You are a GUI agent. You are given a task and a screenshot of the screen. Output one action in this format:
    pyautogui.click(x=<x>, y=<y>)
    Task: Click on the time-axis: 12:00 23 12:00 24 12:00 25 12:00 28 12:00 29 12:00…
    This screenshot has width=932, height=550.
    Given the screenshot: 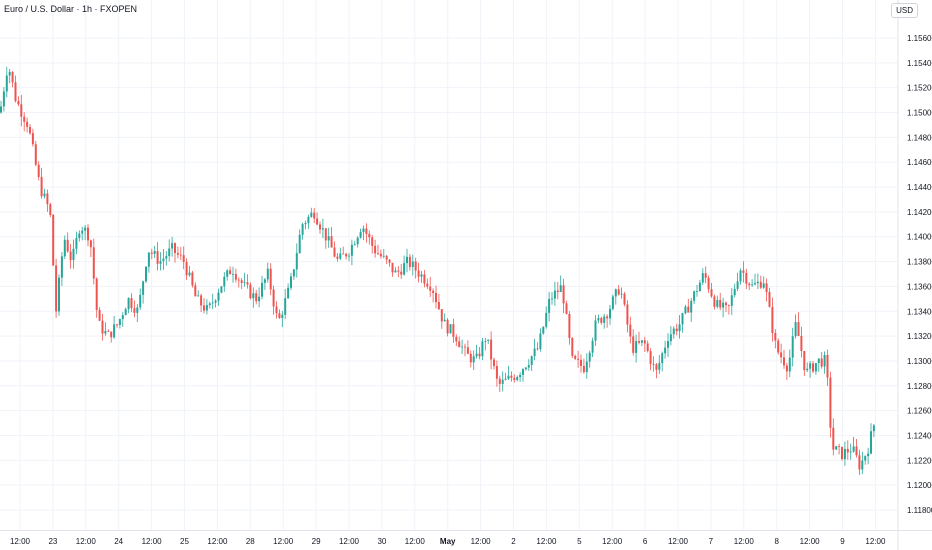 What is the action you would take?
    pyautogui.click(x=466, y=538)
    